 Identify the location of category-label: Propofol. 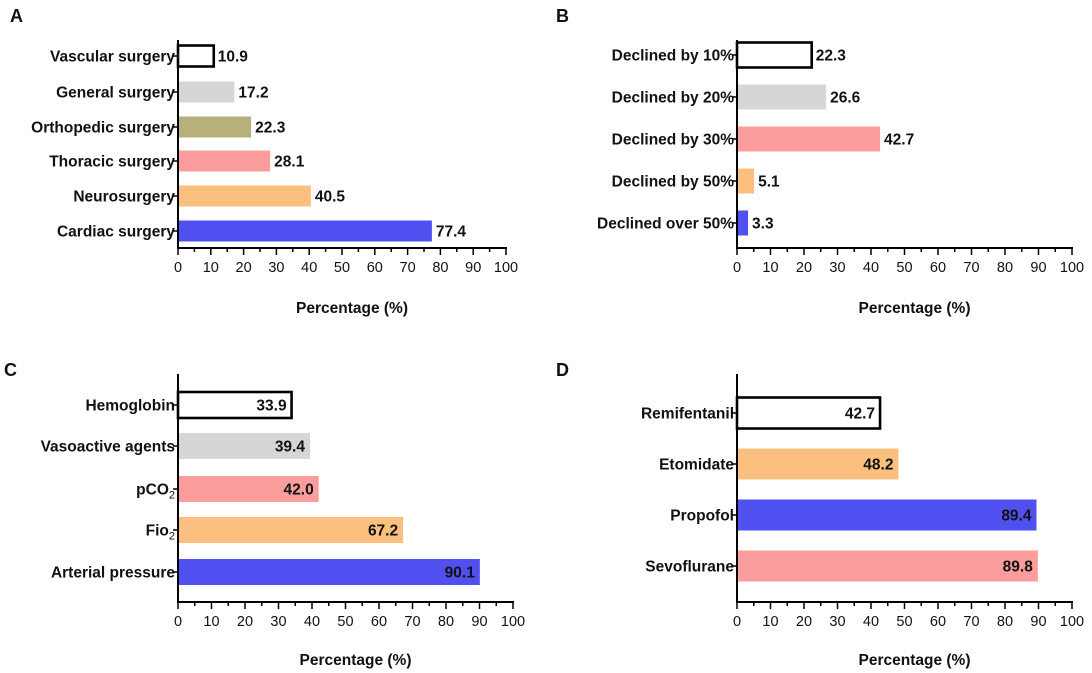
(702, 516).